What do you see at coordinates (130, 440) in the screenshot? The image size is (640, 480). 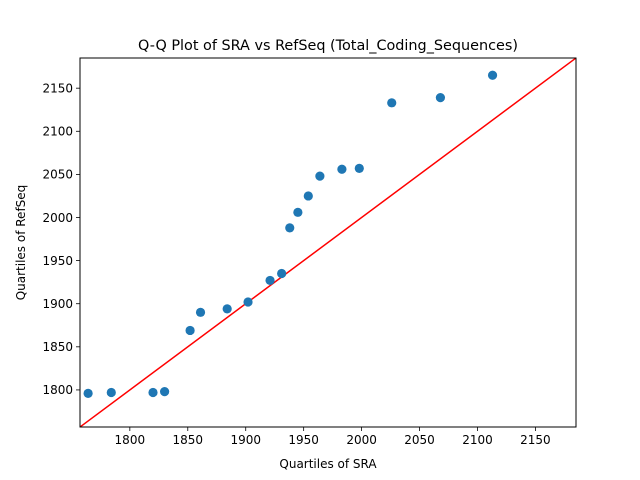 I see `x-tick-label-1800: 1800` at bounding box center [130, 440].